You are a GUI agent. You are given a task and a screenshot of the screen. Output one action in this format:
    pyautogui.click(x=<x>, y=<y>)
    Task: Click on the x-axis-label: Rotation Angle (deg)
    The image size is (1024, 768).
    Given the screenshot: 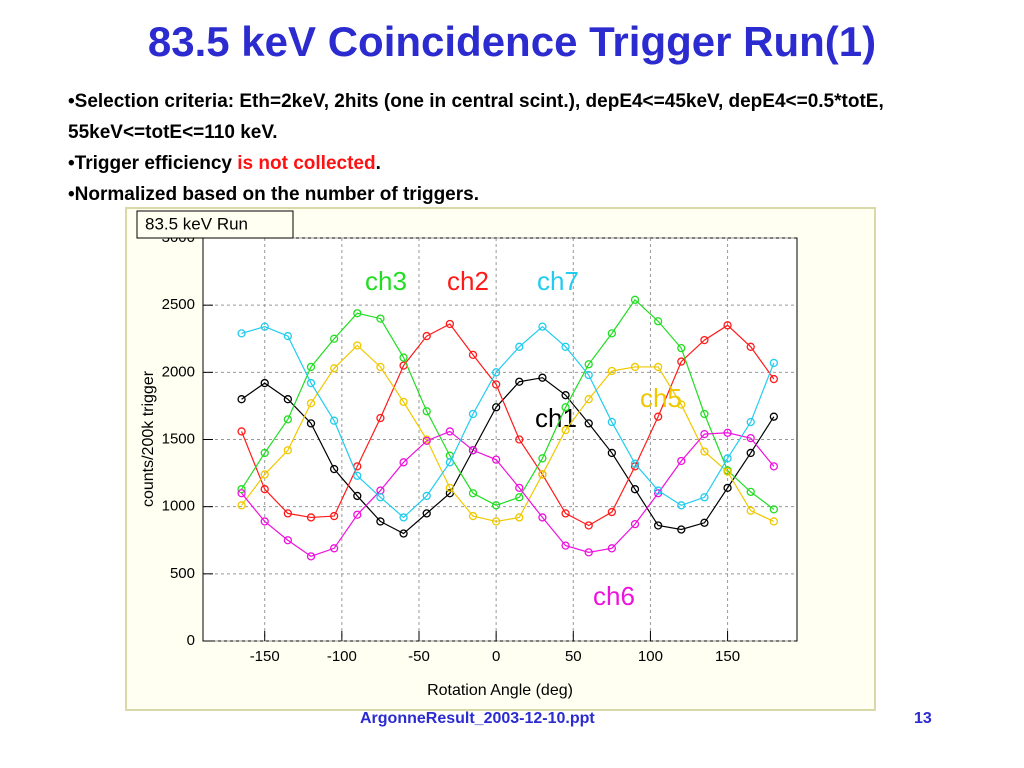 What is the action you would take?
    pyautogui.click(x=500, y=690)
    